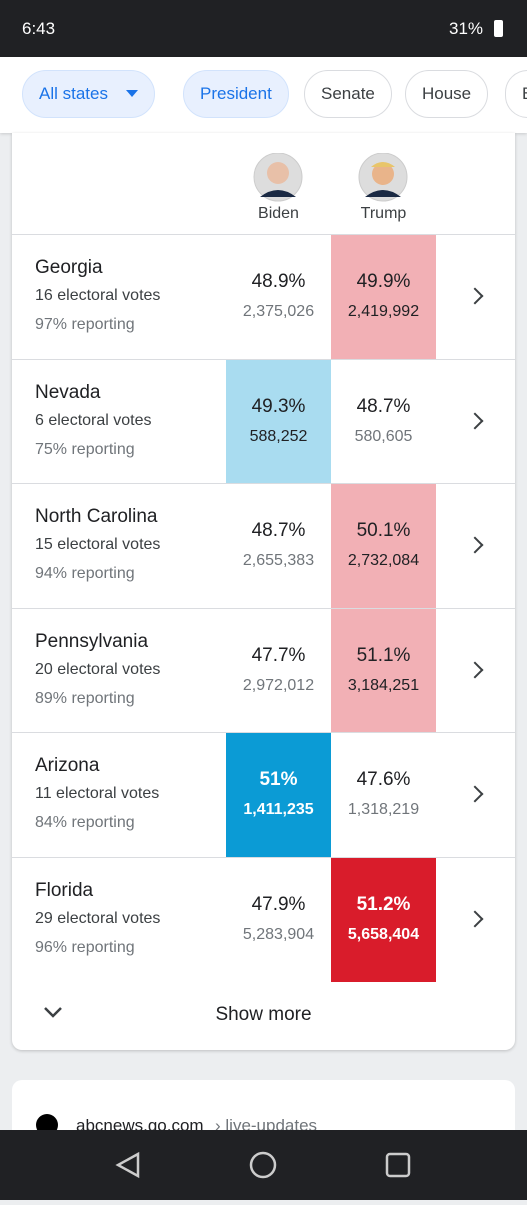 Image resolution: width=527 pixels, height=1205 pixels. What do you see at coordinates (98, 669) in the screenshot?
I see `electoral-votes: 20 electoral votes` at bounding box center [98, 669].